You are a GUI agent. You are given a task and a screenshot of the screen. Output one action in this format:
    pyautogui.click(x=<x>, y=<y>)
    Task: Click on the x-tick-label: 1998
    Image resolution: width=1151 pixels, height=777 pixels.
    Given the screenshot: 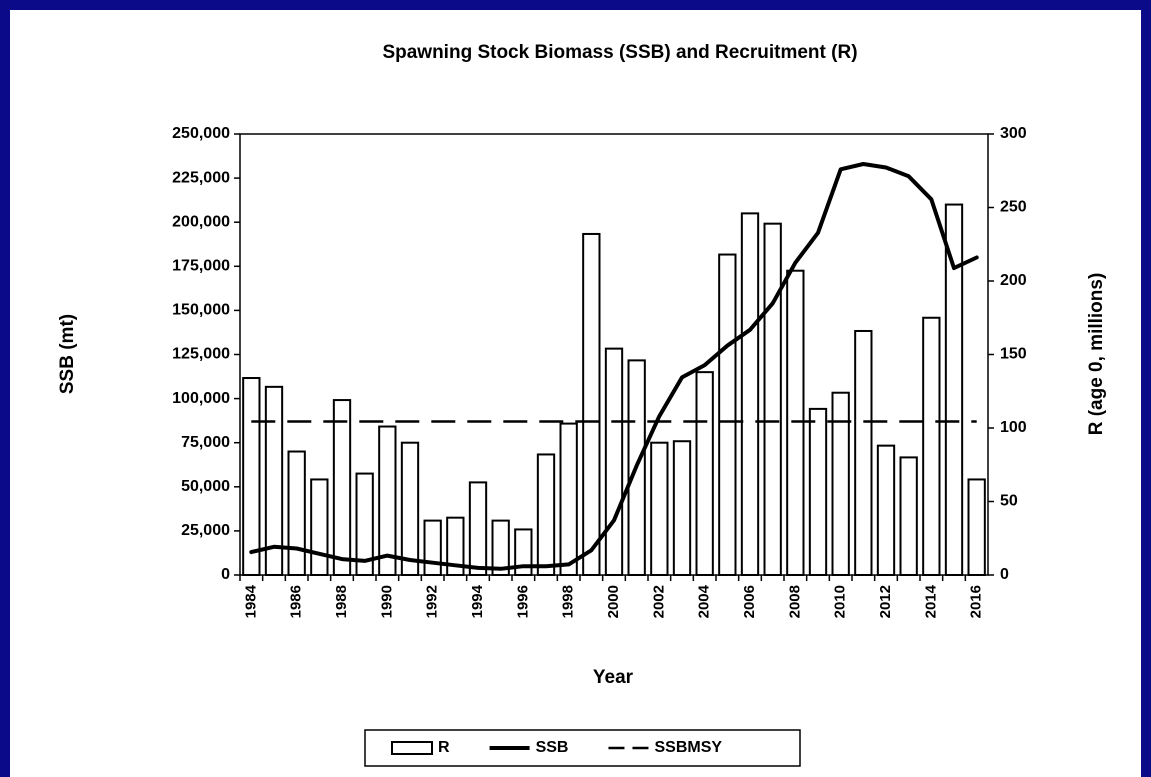 What is the action you would take?
    pyautogui.click(x=568, y=601)
    